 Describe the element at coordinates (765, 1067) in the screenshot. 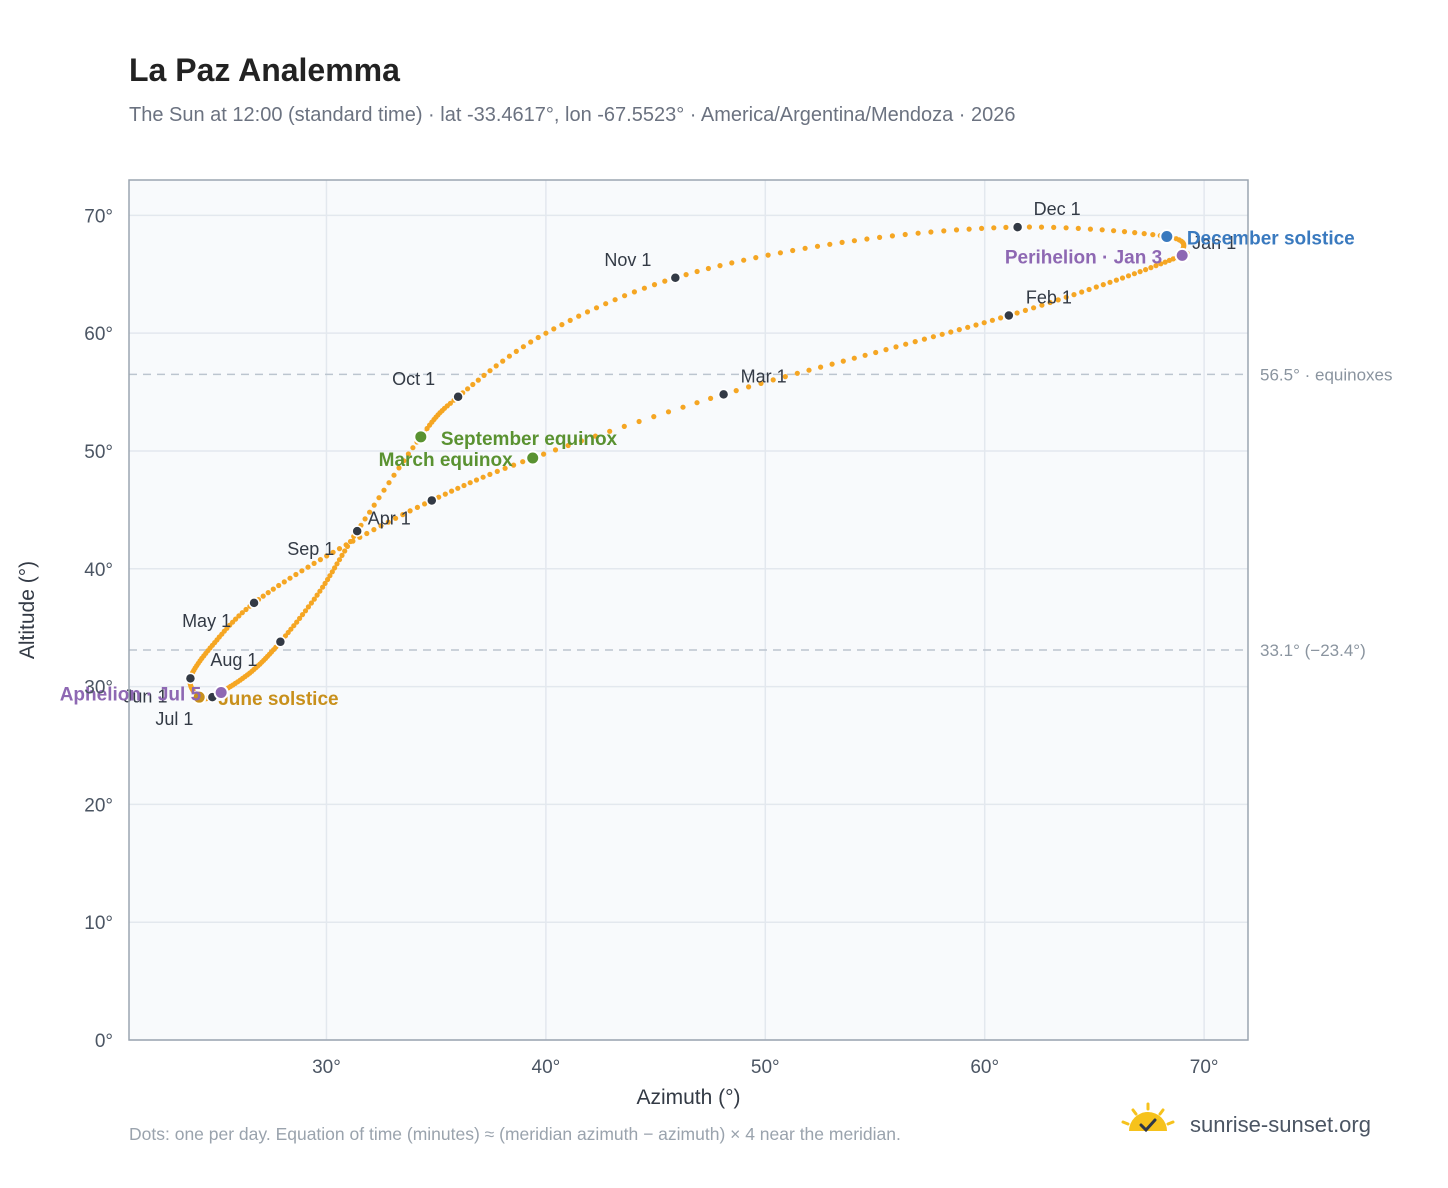

I see `x-tick-label: 50°` at that location.